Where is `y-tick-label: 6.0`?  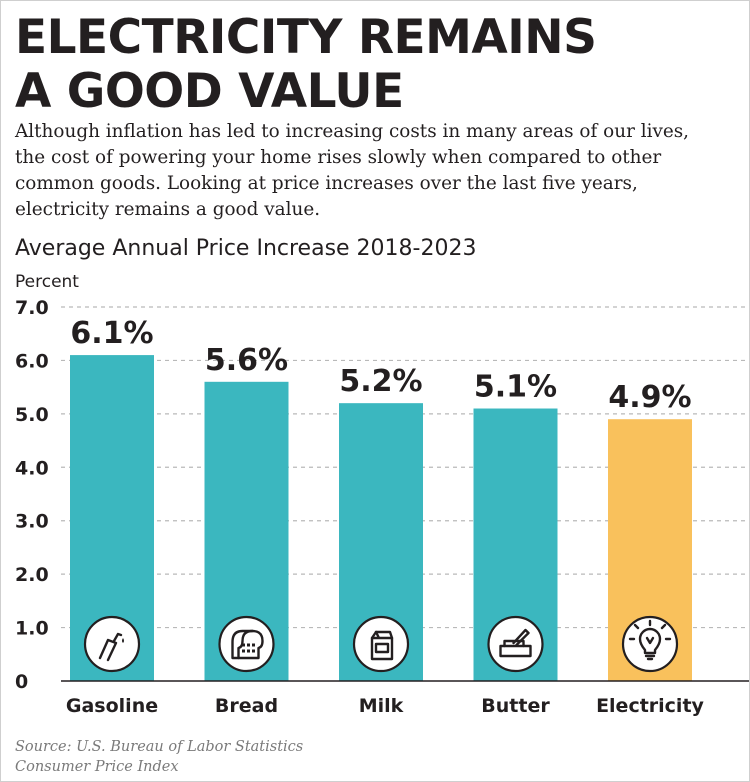
y-tick-label: 6.0 is located at coordinates (32, 361).